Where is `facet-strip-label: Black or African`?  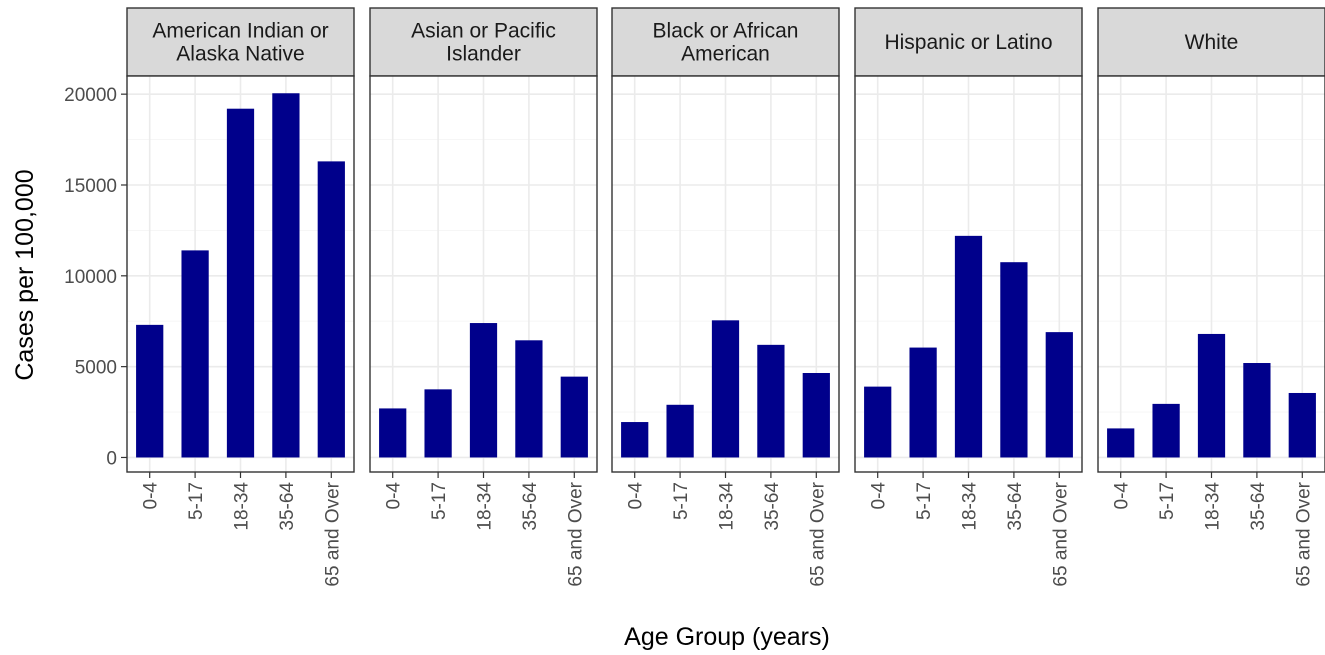
facet-strip-label: Black or African is located at coordinates (726, 31).